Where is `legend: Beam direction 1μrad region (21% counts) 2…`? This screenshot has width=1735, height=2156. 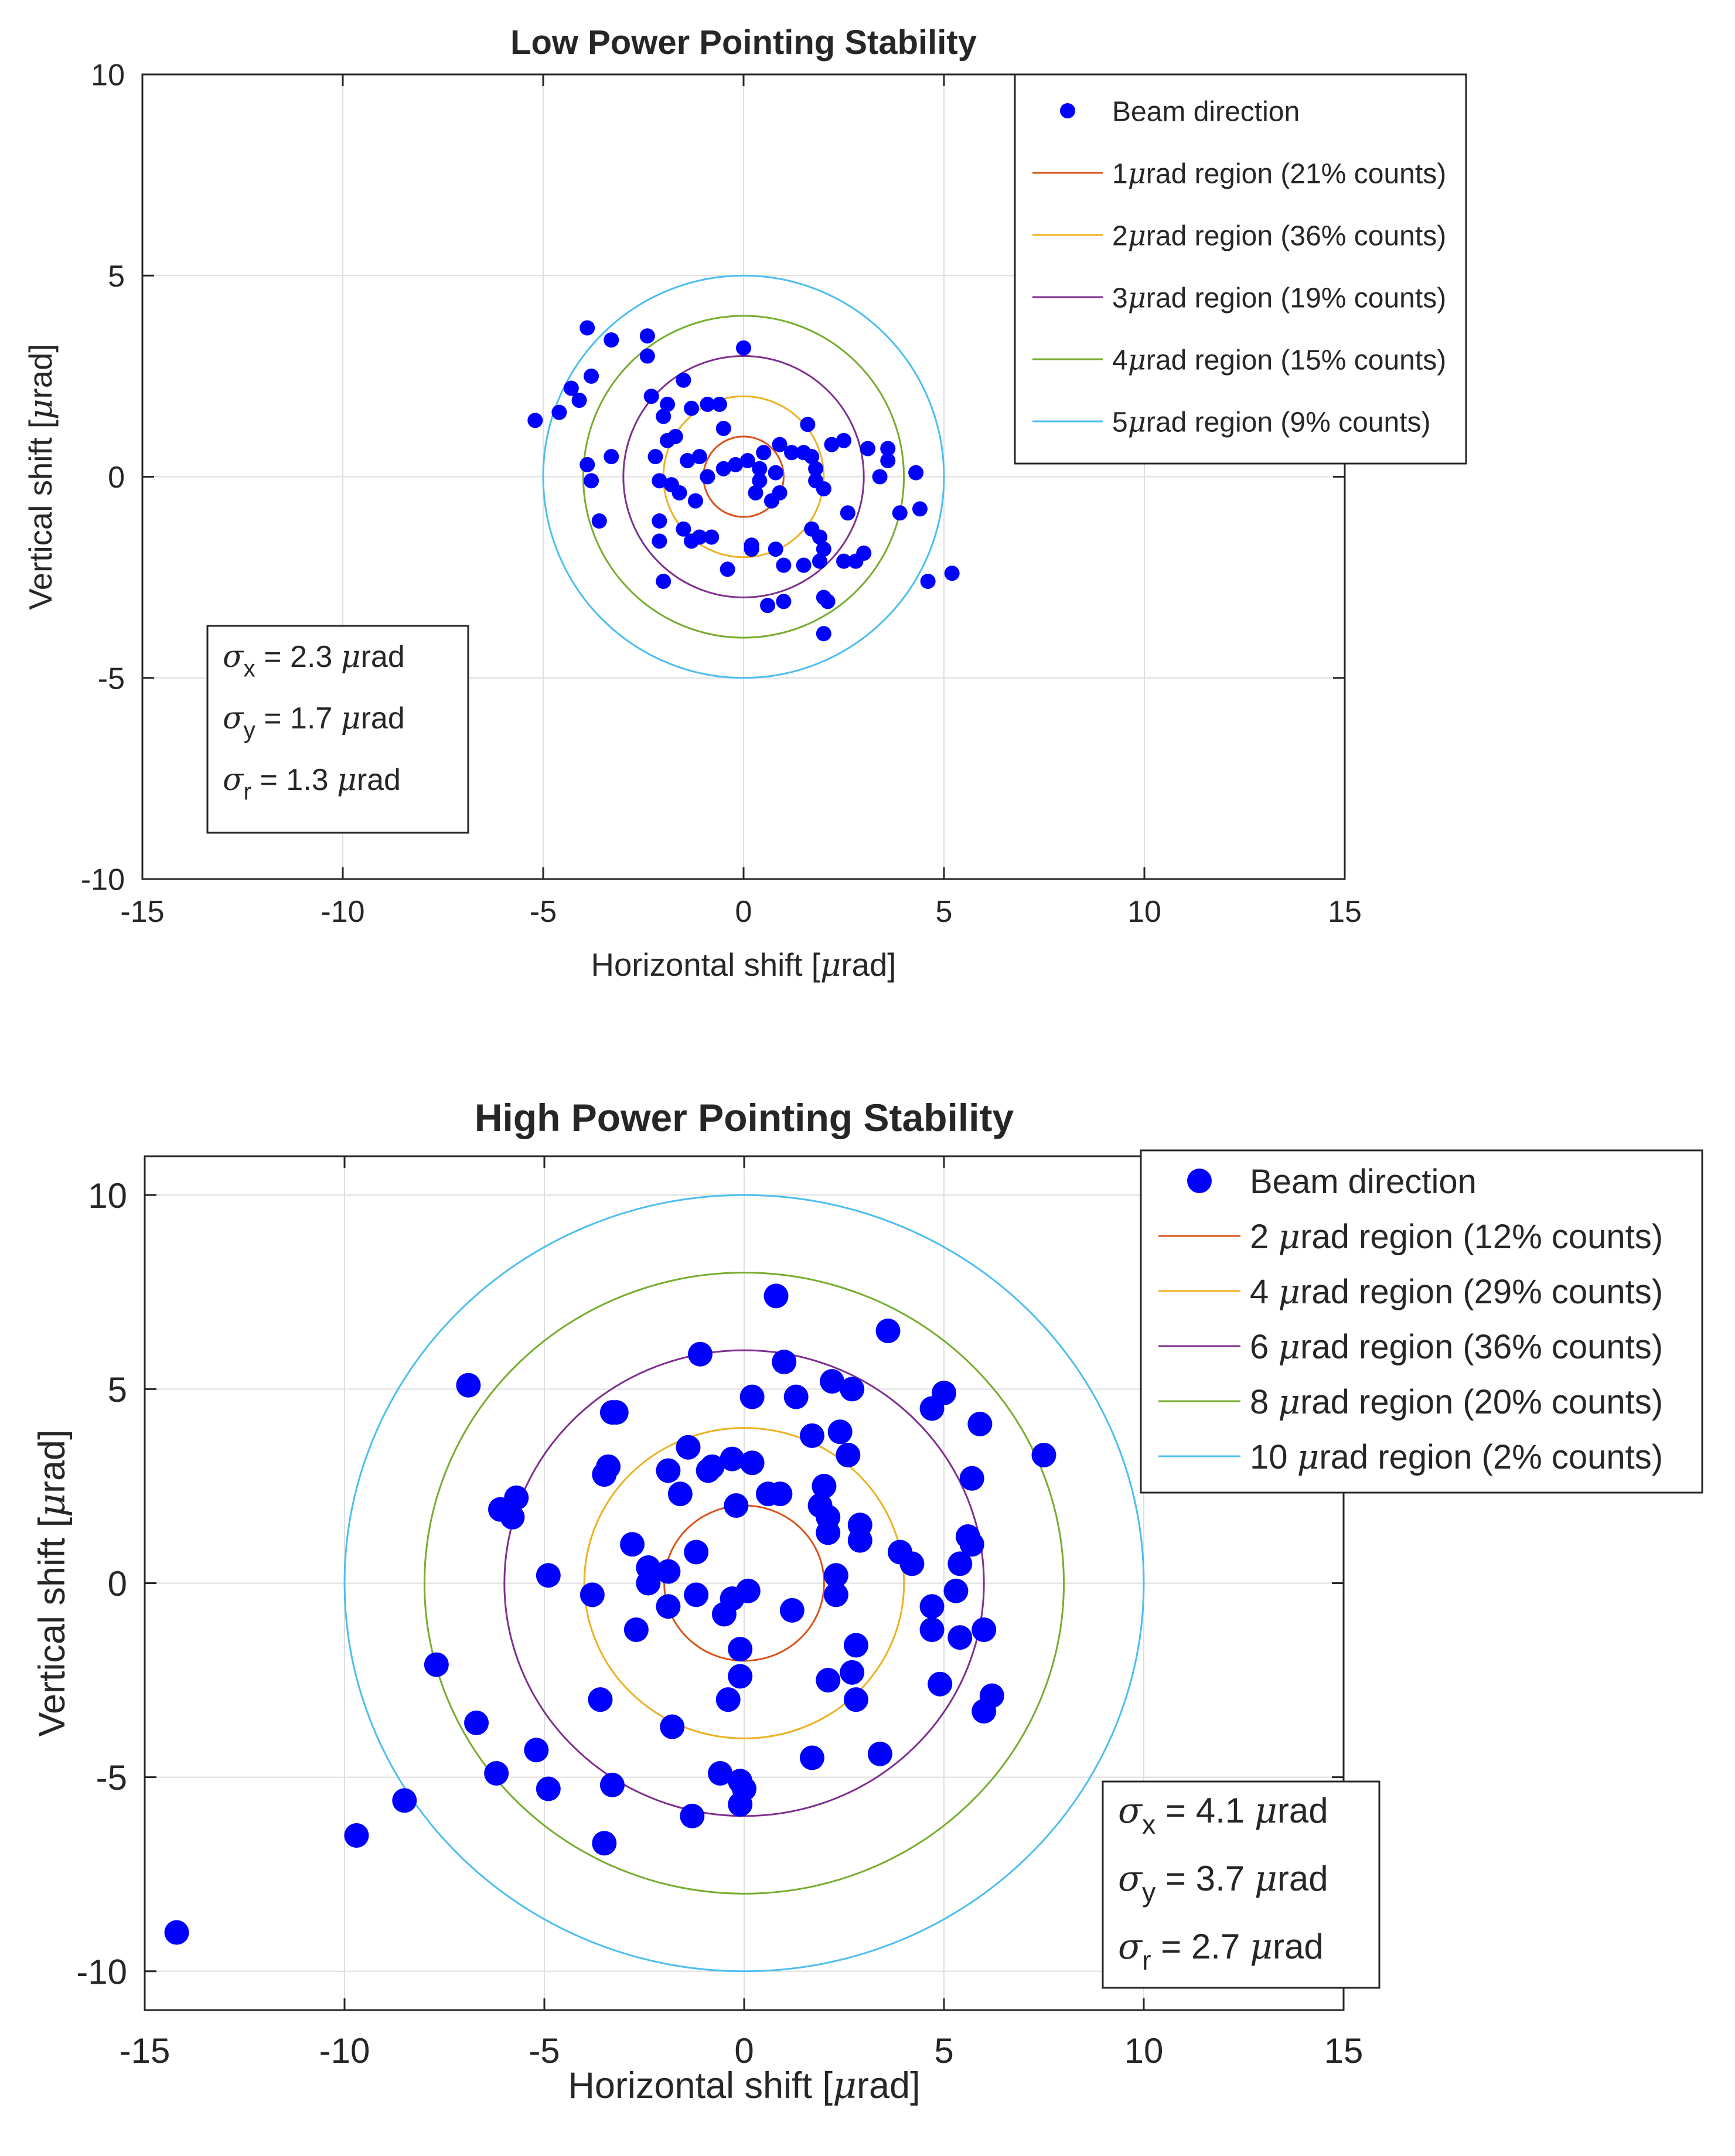
legend: Beam direction 1μrad region (21% counts) 2… is located at coordinates (1240, 269).